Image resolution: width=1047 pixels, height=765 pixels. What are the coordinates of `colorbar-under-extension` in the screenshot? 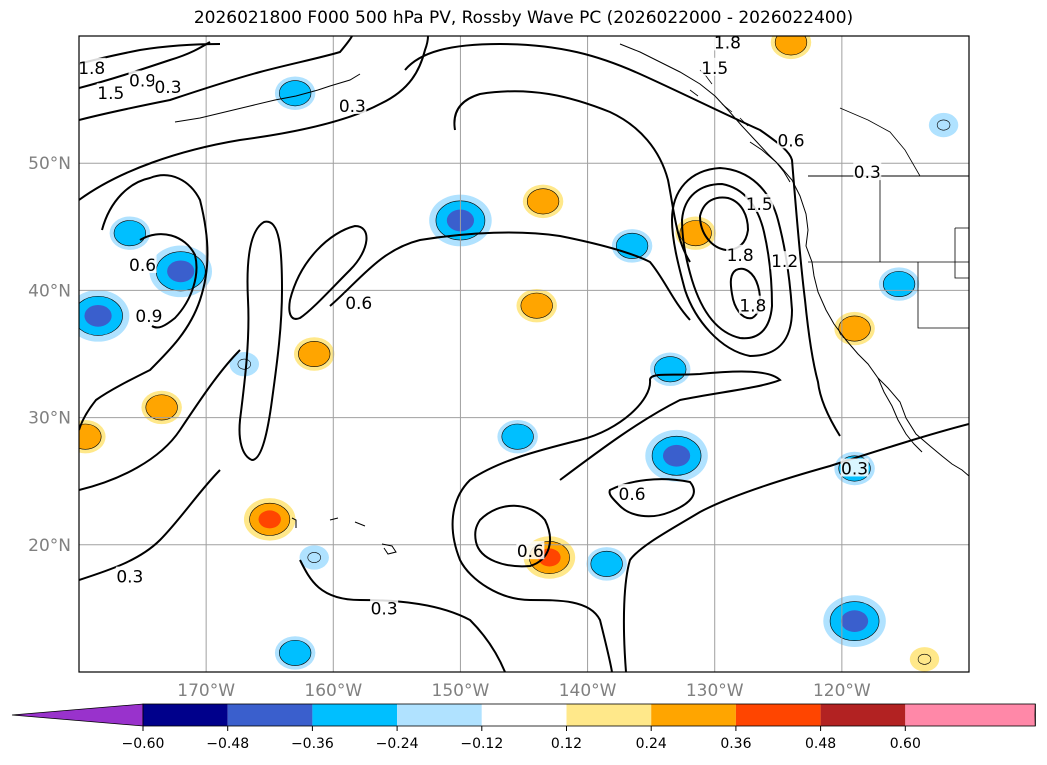 It's located at (77, 715).